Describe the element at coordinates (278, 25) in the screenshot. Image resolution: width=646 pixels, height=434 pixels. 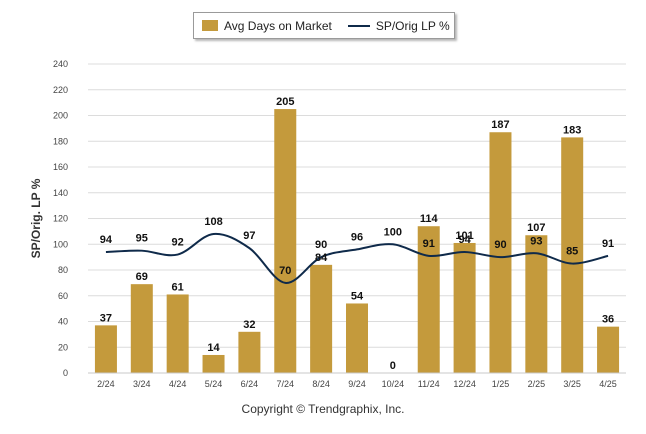
I see `legend-label-avg-days: Avg Days on Market` at that location.